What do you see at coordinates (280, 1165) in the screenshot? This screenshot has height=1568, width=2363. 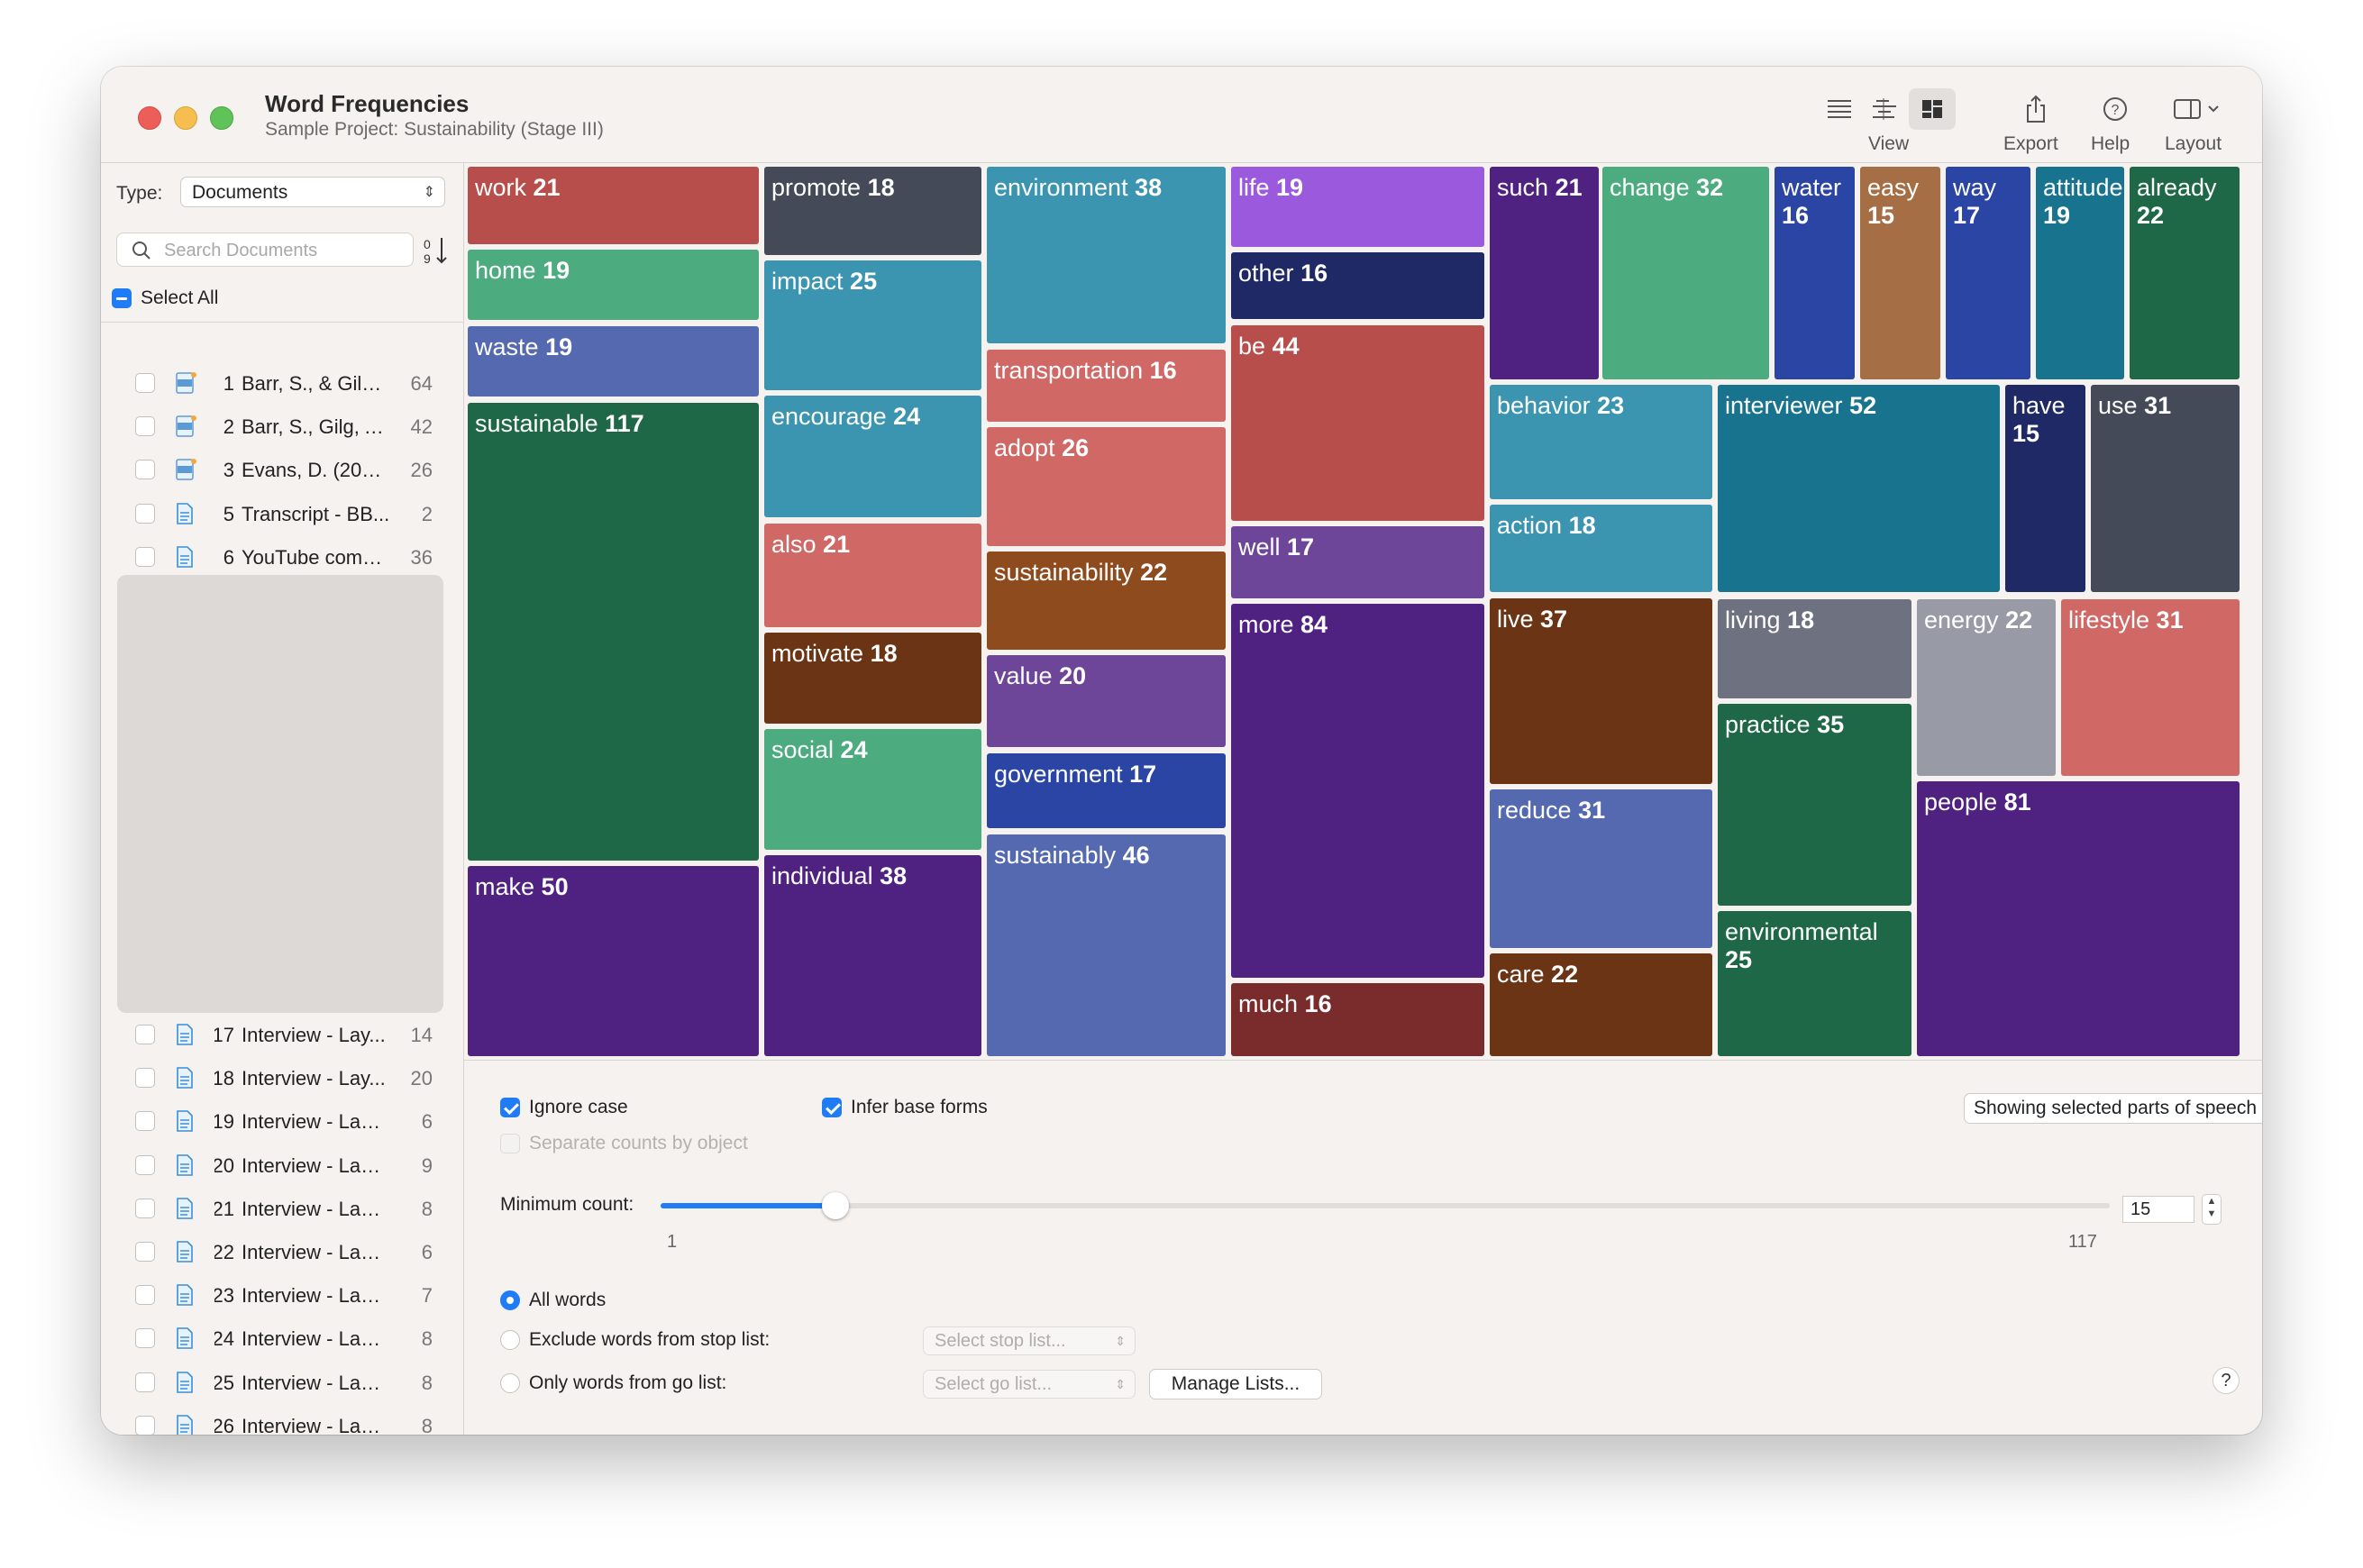 I see `document-row: 20 Interview - Layp... 9` at bounding box center [280, 1165].